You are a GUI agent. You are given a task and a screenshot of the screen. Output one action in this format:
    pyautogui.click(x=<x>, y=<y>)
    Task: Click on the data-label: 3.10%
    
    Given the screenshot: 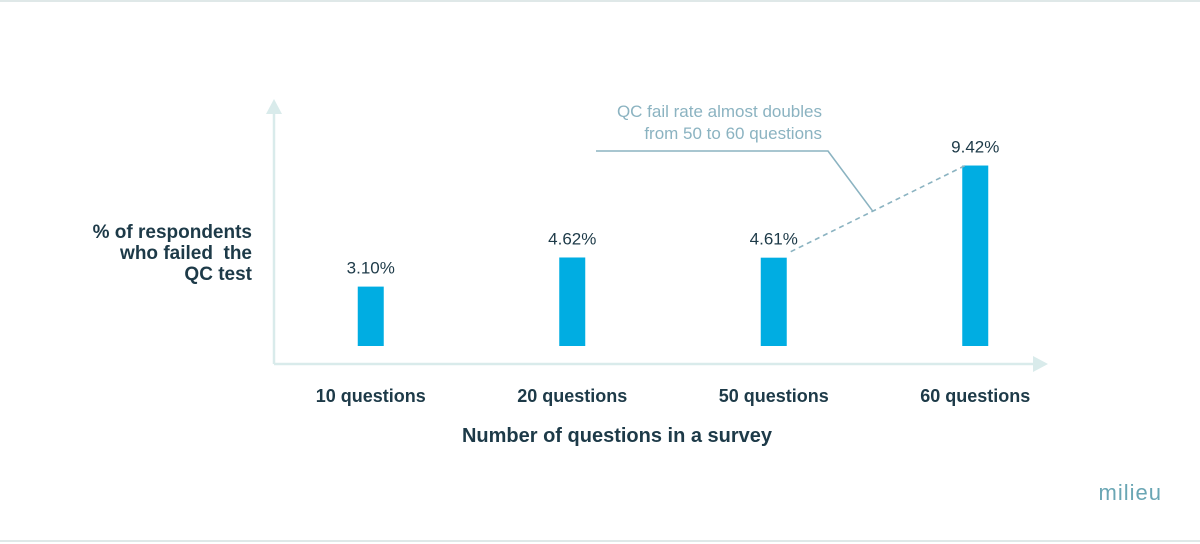 What is the action you would take?
    pyautogui.click(x=371, y=268)
    